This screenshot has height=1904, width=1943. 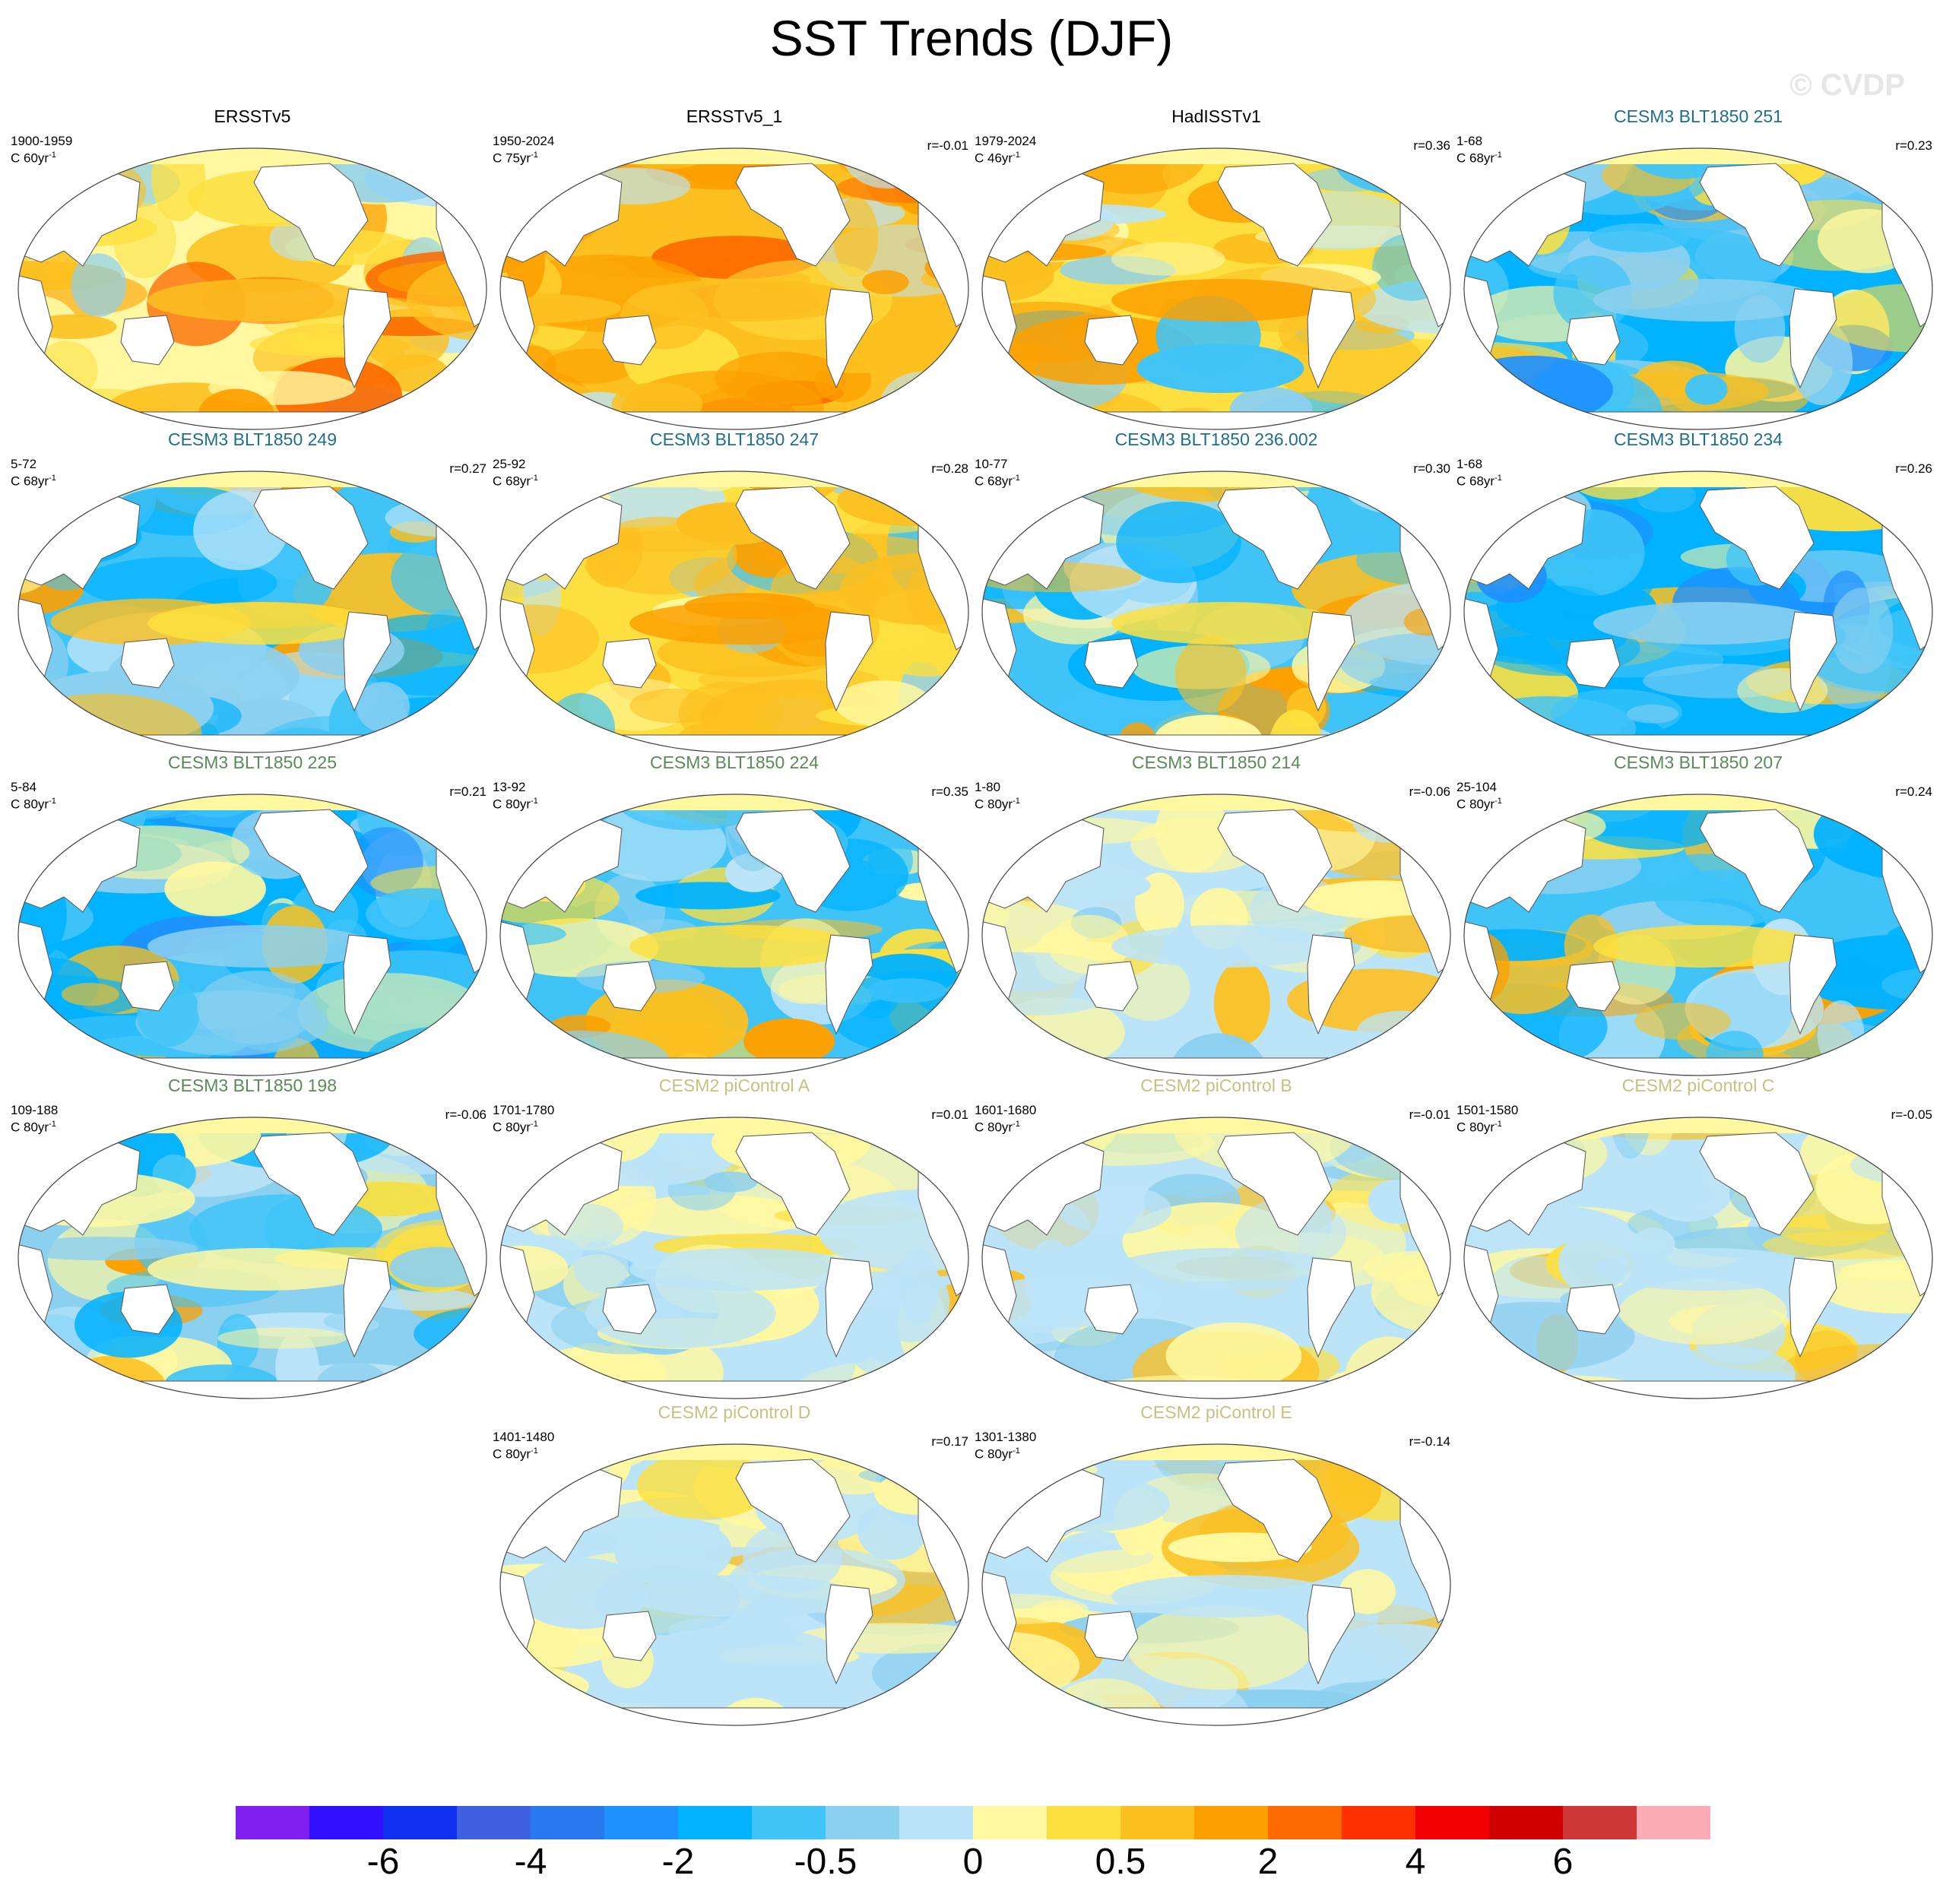 I want to click on pattern-correlation: r=-0.01, so click(x=1429, y=1114).